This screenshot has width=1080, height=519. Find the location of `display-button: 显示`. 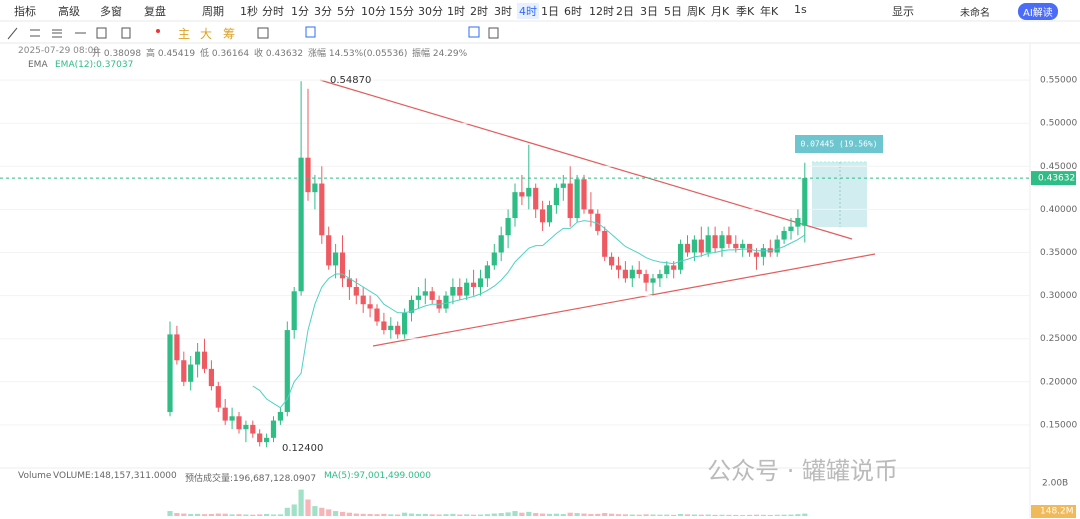

display-button: 显示 is located at coordinates (903, 11).